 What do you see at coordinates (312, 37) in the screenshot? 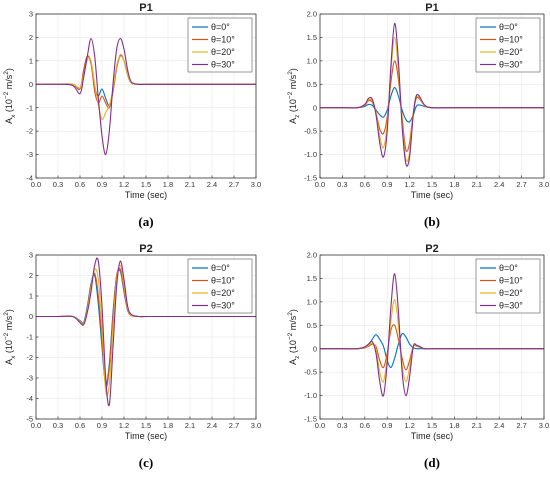
I see `y-tick-label: 1.5` at bounding box center [312, 37].